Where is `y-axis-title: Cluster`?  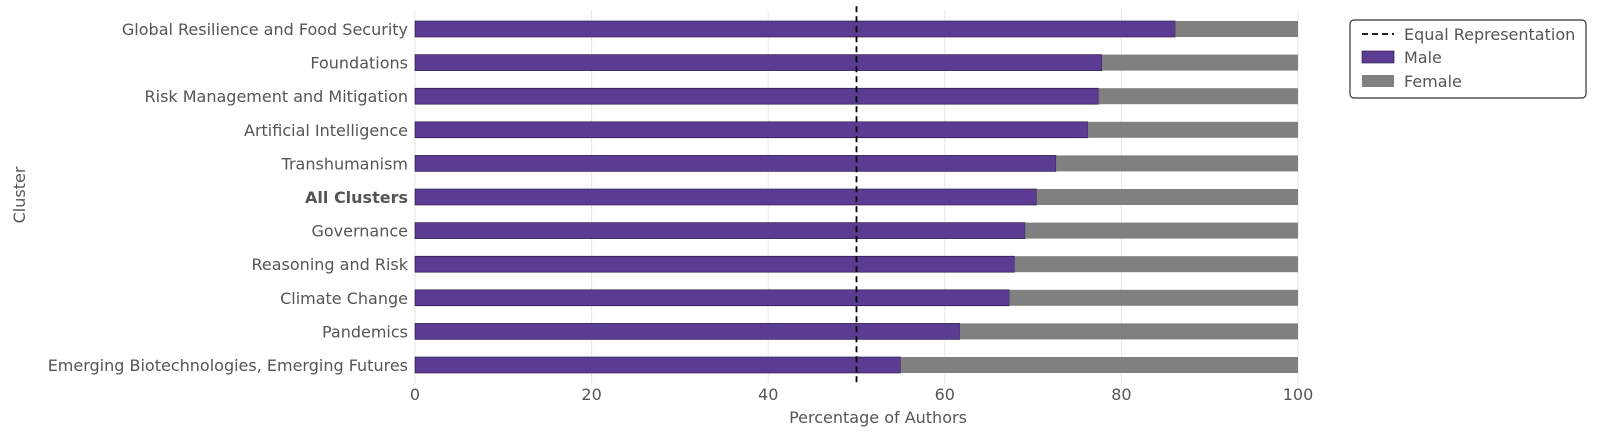 y-axis-title: Cluster is located at coordinates (19, 194).